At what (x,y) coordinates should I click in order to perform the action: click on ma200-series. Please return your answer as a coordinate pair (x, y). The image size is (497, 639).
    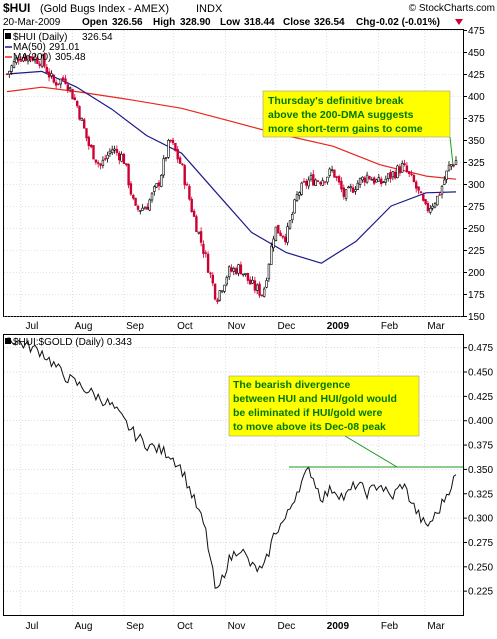
    Looking at the image, I should click on (231, 133).